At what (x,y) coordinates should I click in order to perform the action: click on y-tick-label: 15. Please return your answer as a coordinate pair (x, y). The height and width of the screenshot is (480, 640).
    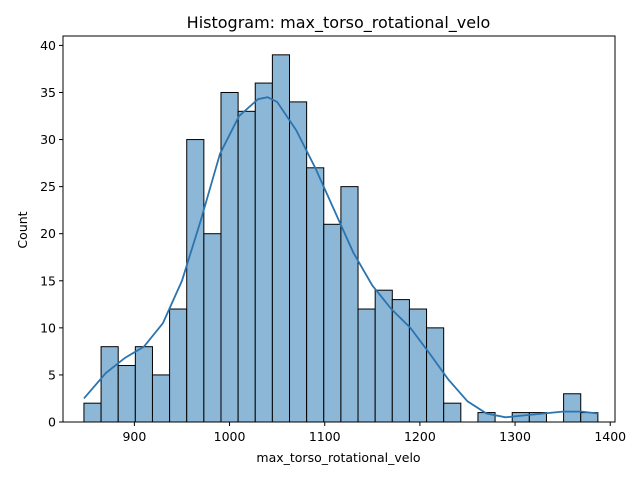
    Looking at the image, I should click on (48, 280).